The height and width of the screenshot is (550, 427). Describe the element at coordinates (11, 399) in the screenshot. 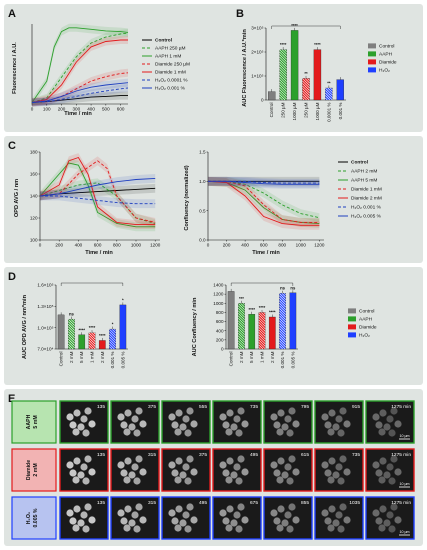

I see `panel-label-e: E` at that location.